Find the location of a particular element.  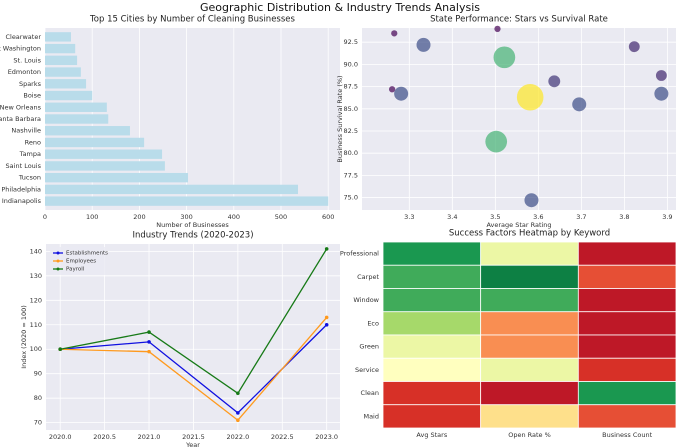

x-tick-label: 400 is located at coordinates (234, 217).